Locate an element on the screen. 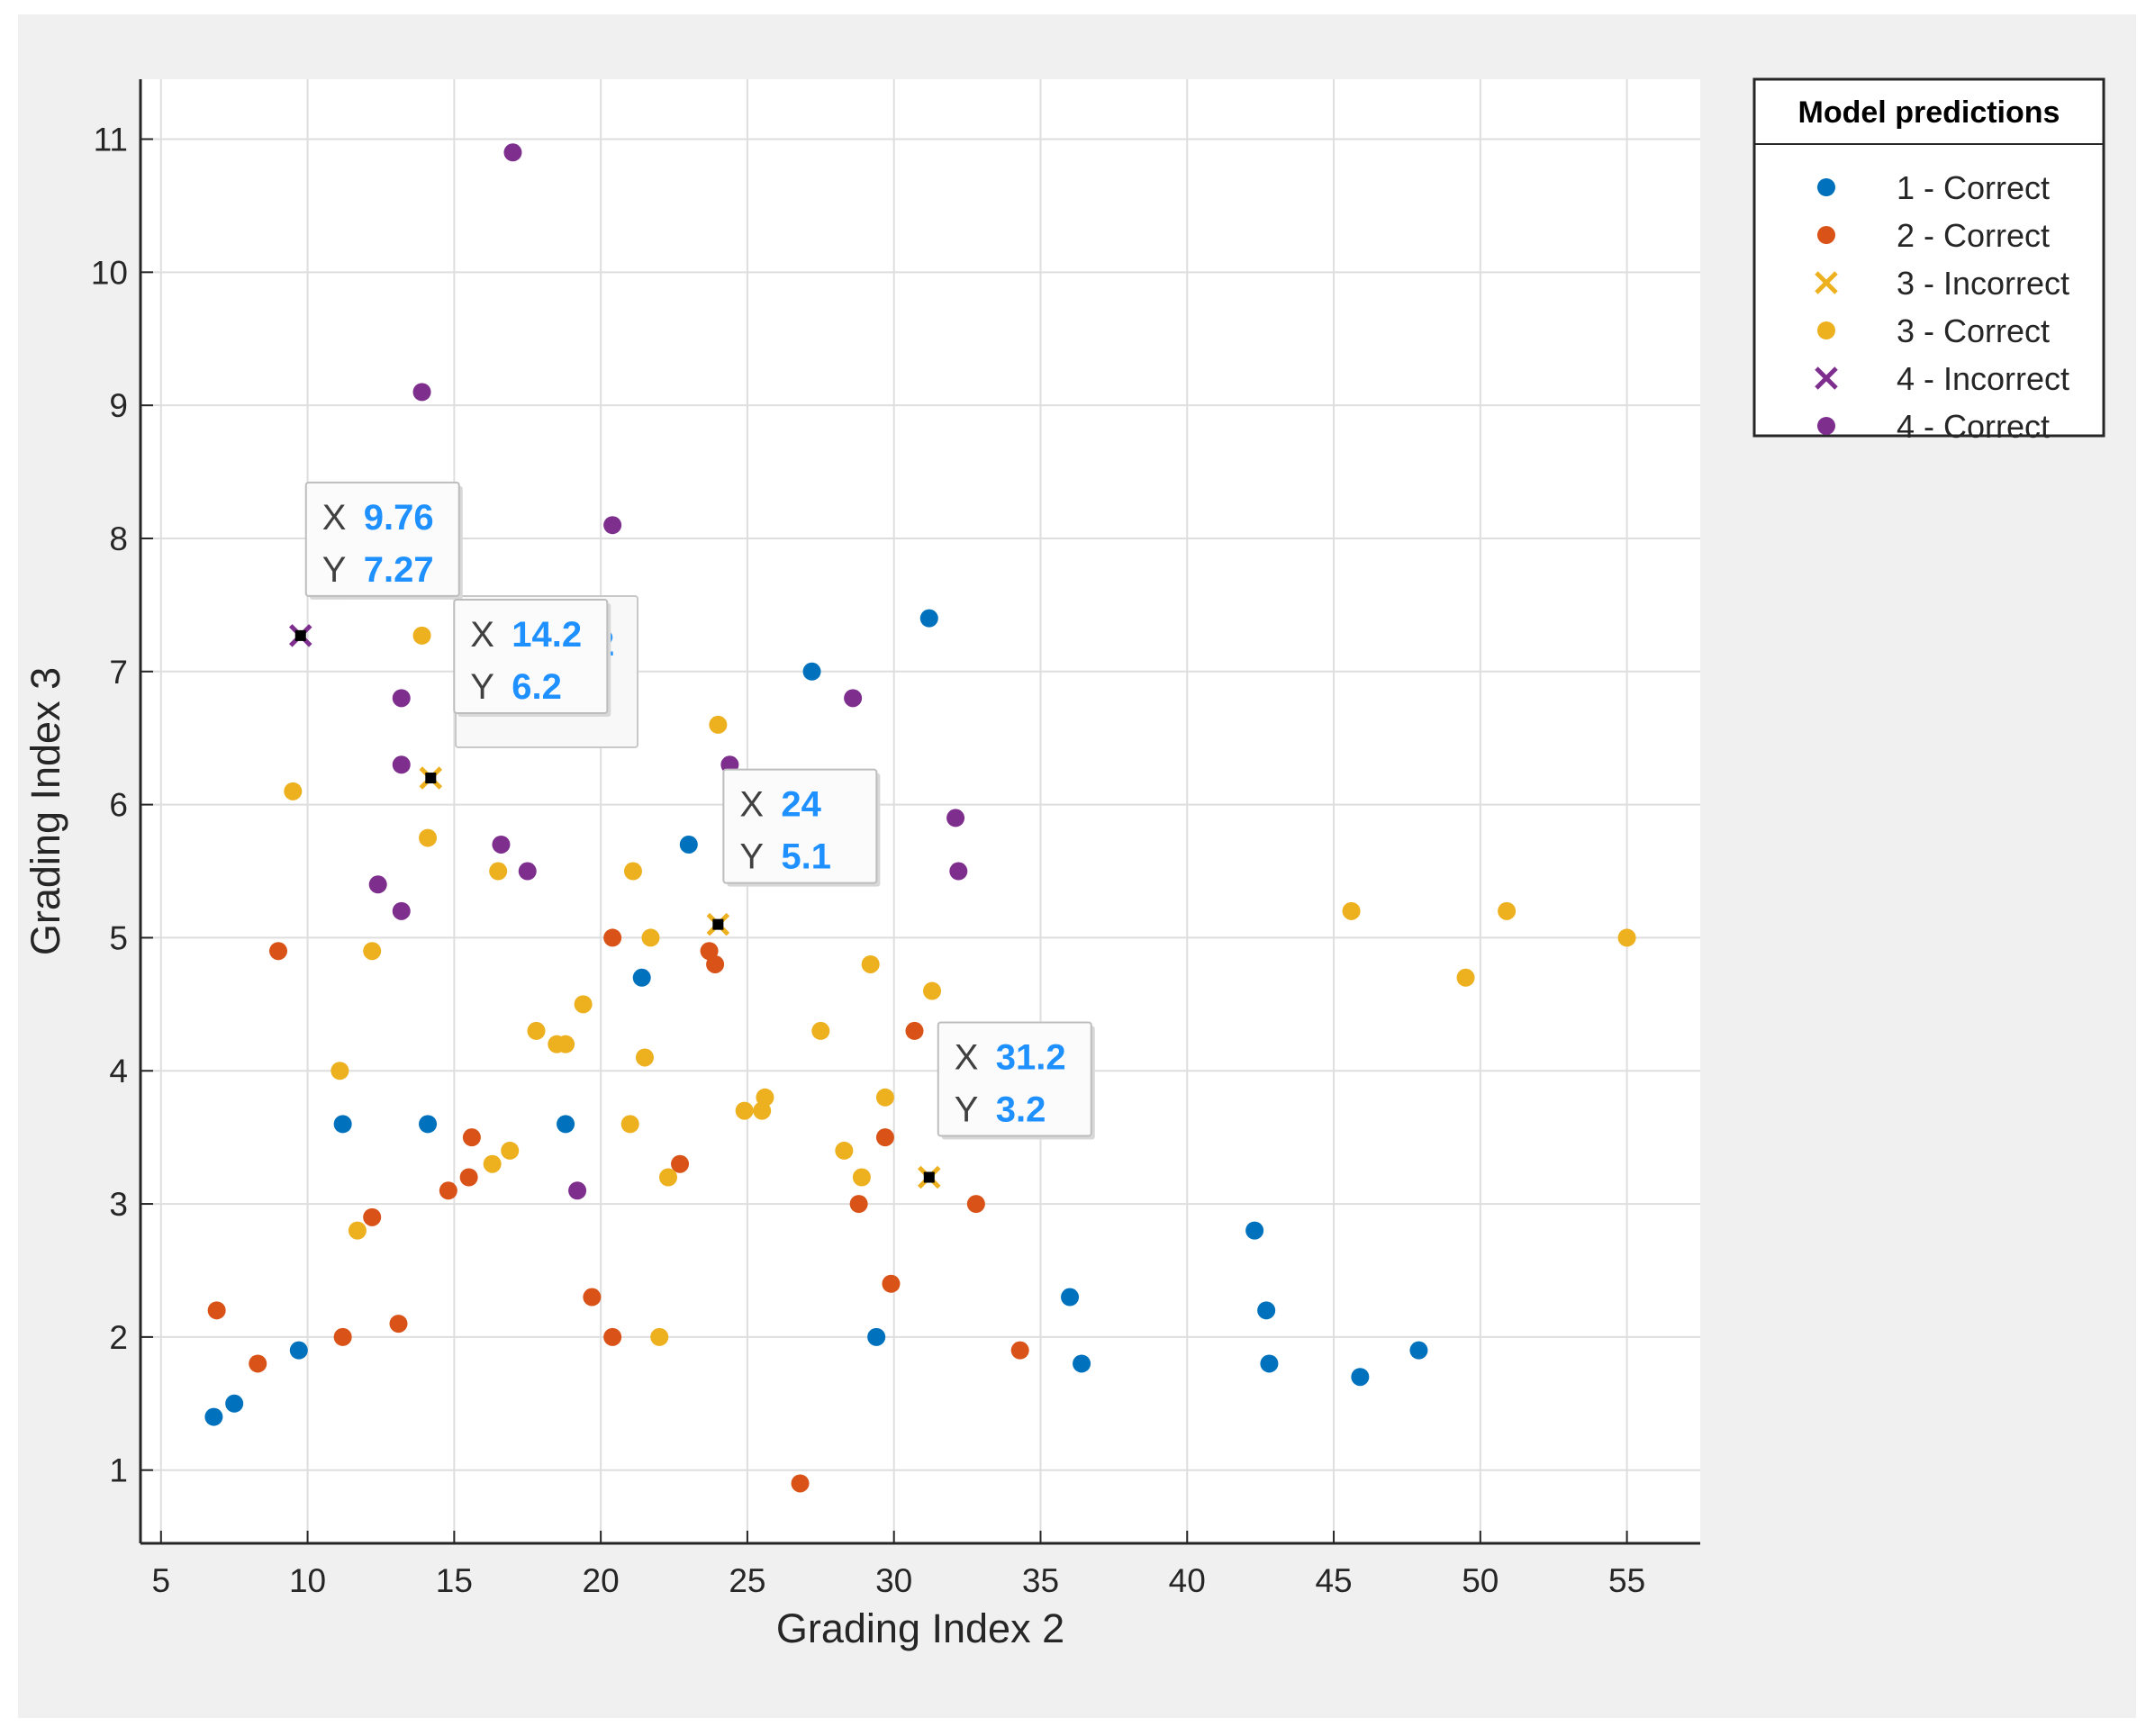 This screenshot has width=2155, height=1736. datatip-x-value: 9.76 is located at coordinates (399, 518).